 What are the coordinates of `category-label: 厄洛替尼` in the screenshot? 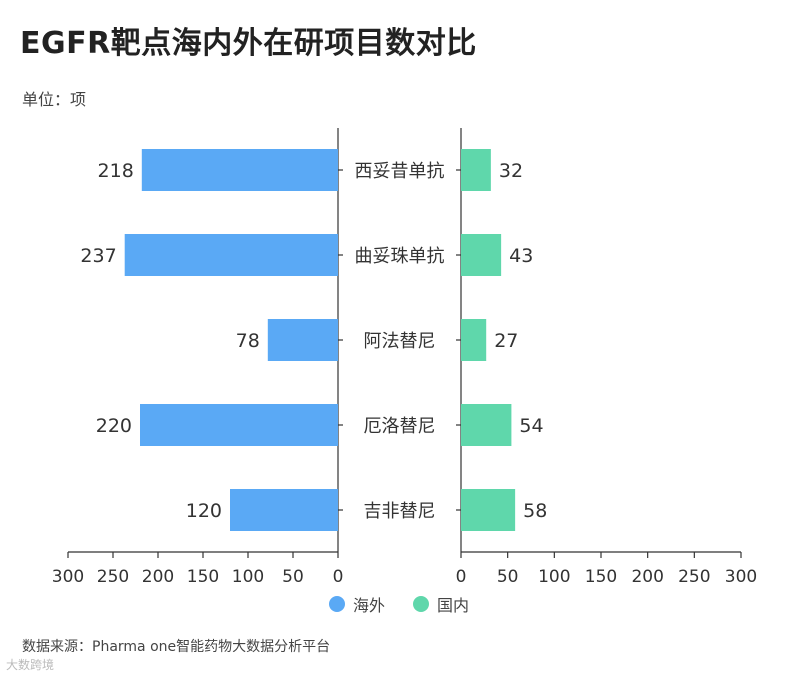 It's located at (400, 426).